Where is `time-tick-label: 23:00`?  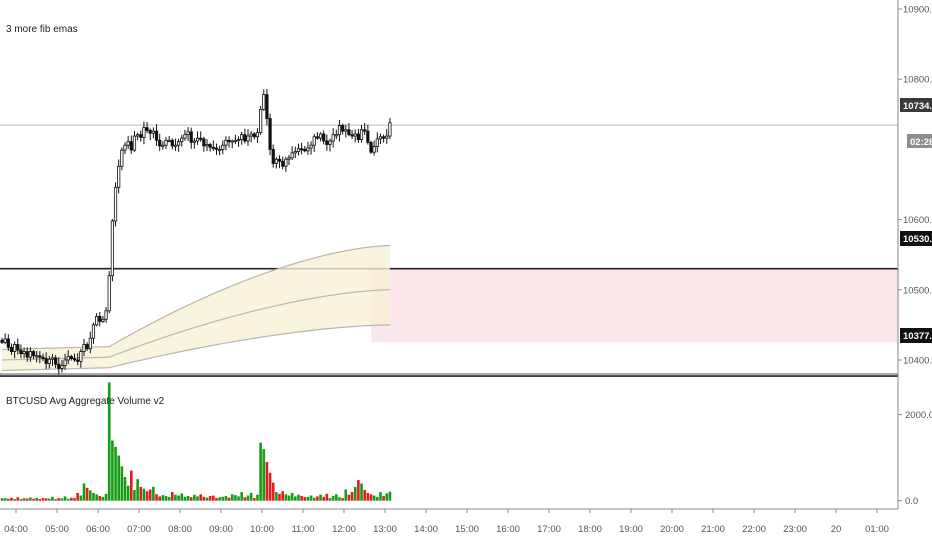
time-tick-label: 23:00 is located at coordinates (795, 529).